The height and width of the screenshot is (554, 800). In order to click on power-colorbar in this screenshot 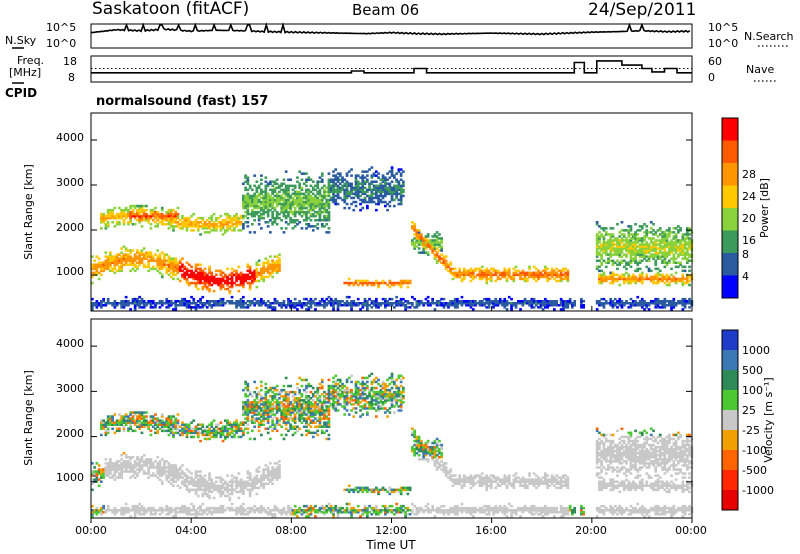, I will do `click(730, 208)`.